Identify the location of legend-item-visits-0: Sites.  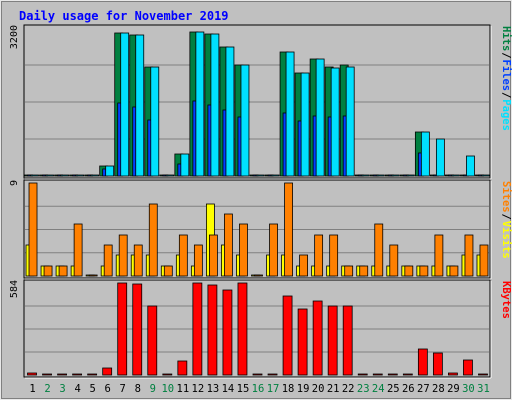
(506, 197).